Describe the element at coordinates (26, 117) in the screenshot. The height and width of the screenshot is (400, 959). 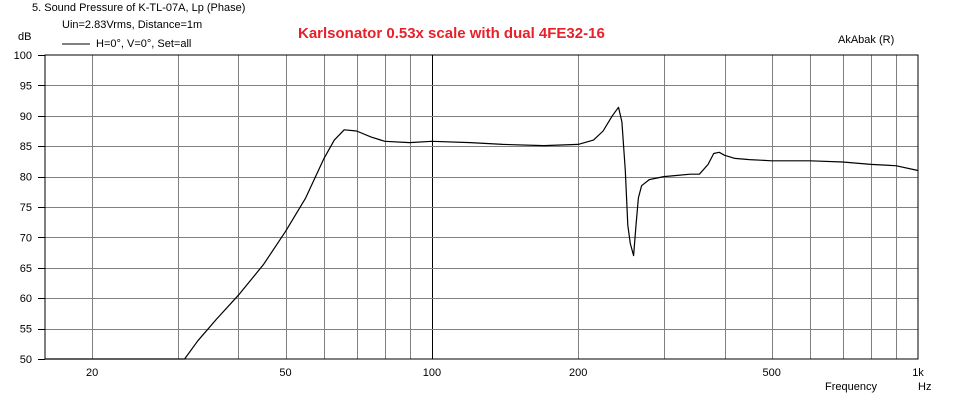
I see `y-tick-label: 90` at that location.